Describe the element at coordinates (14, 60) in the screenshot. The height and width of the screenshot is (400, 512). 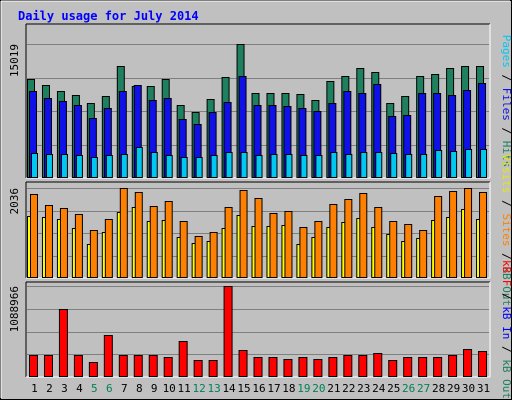
I see `hits-files-pages-max-label: 15019` at that location.